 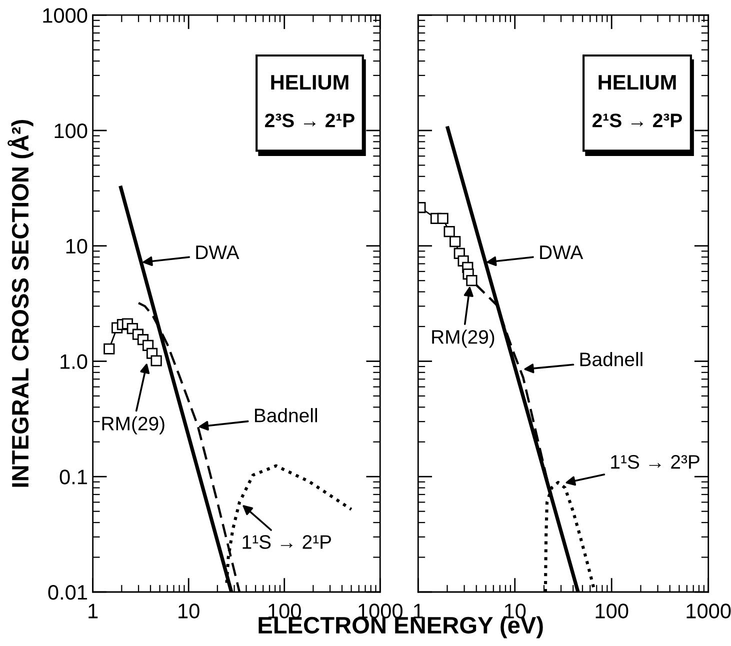 I want to click on x-tick-label: 1000, so click(x=708, y=611).